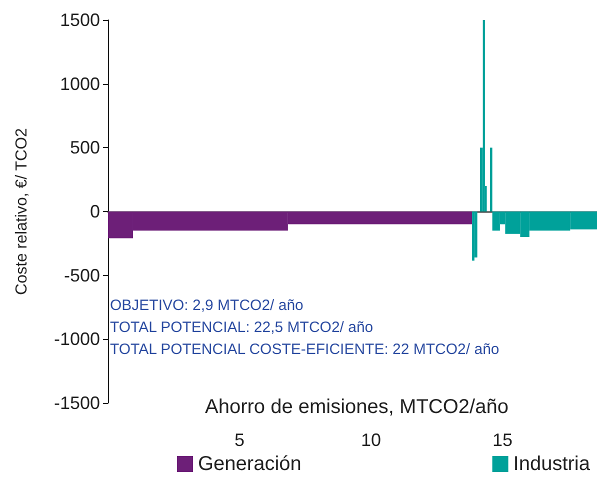  I want to click on y-tick-label: 1000, so click(80, 84).